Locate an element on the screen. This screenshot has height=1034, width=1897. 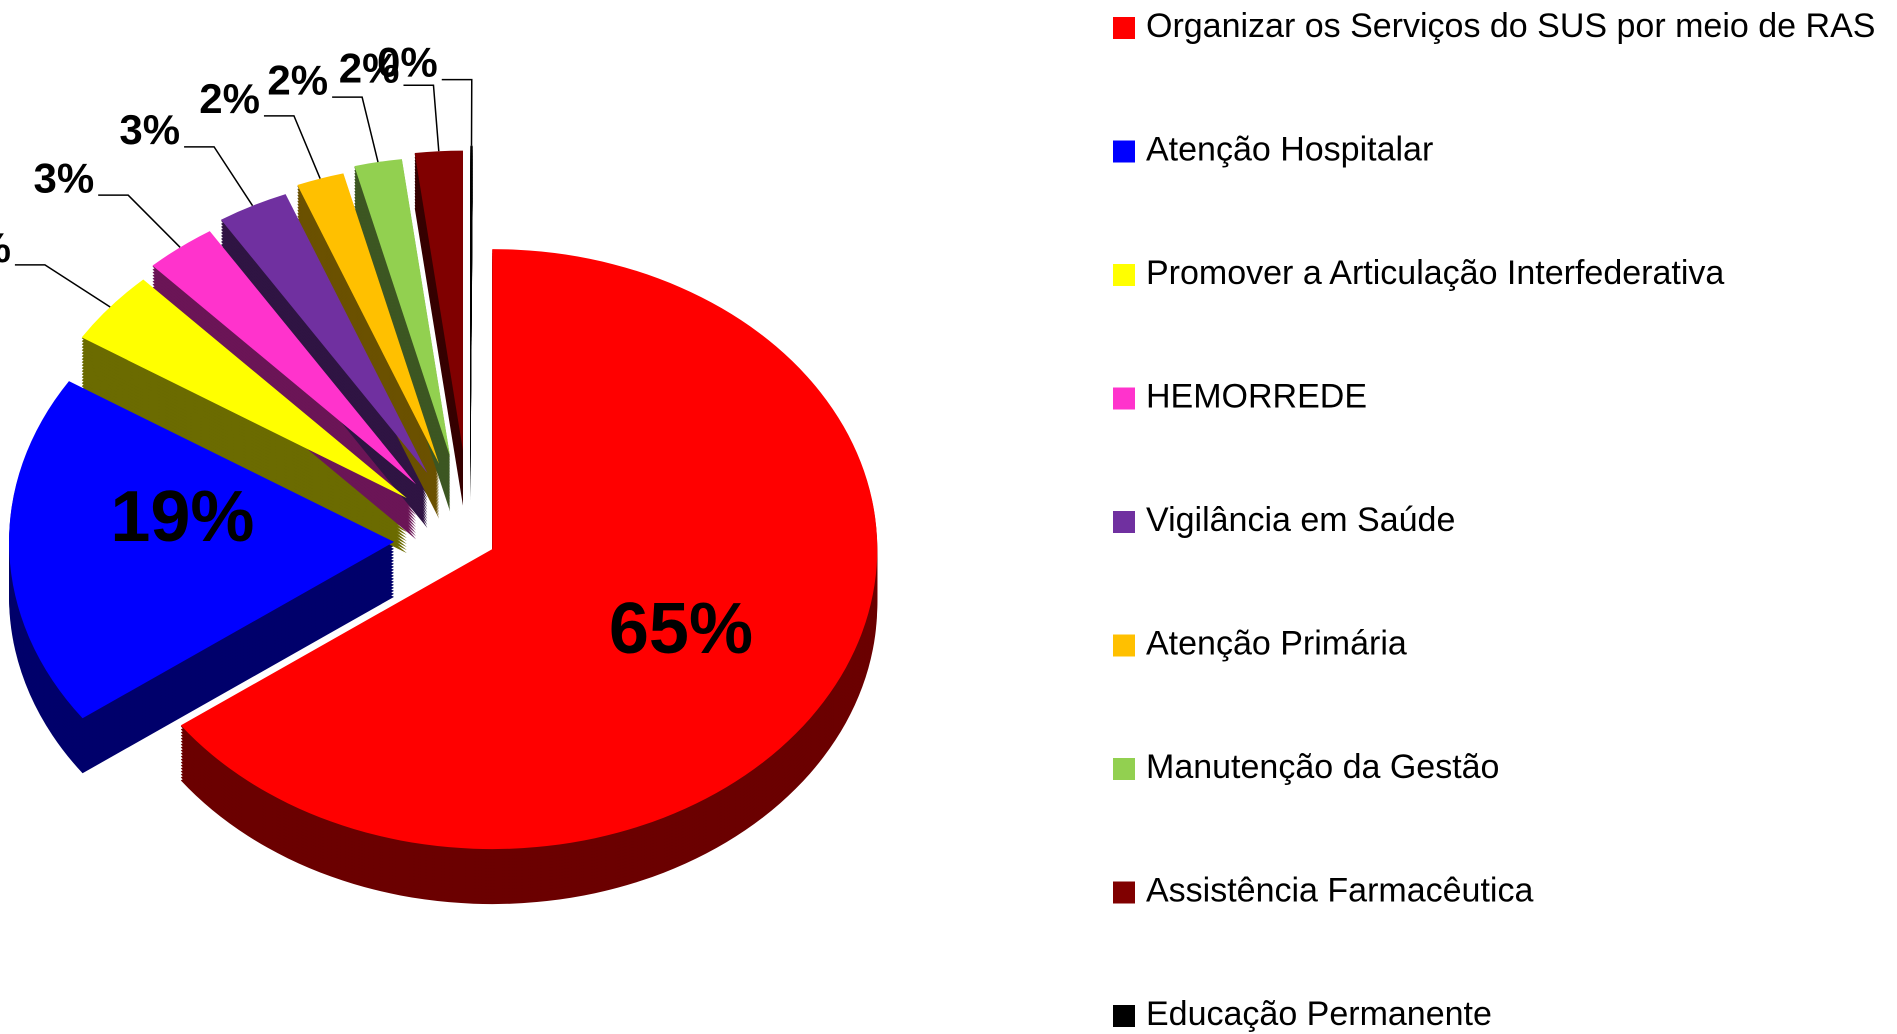
data-label: 19% is located at coordinates (182, 517).